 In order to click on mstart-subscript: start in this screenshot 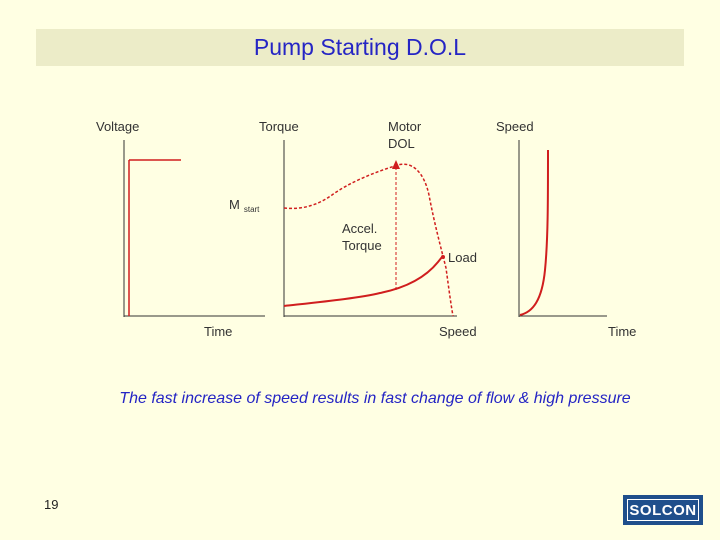, I will do `click(251, 209)`.